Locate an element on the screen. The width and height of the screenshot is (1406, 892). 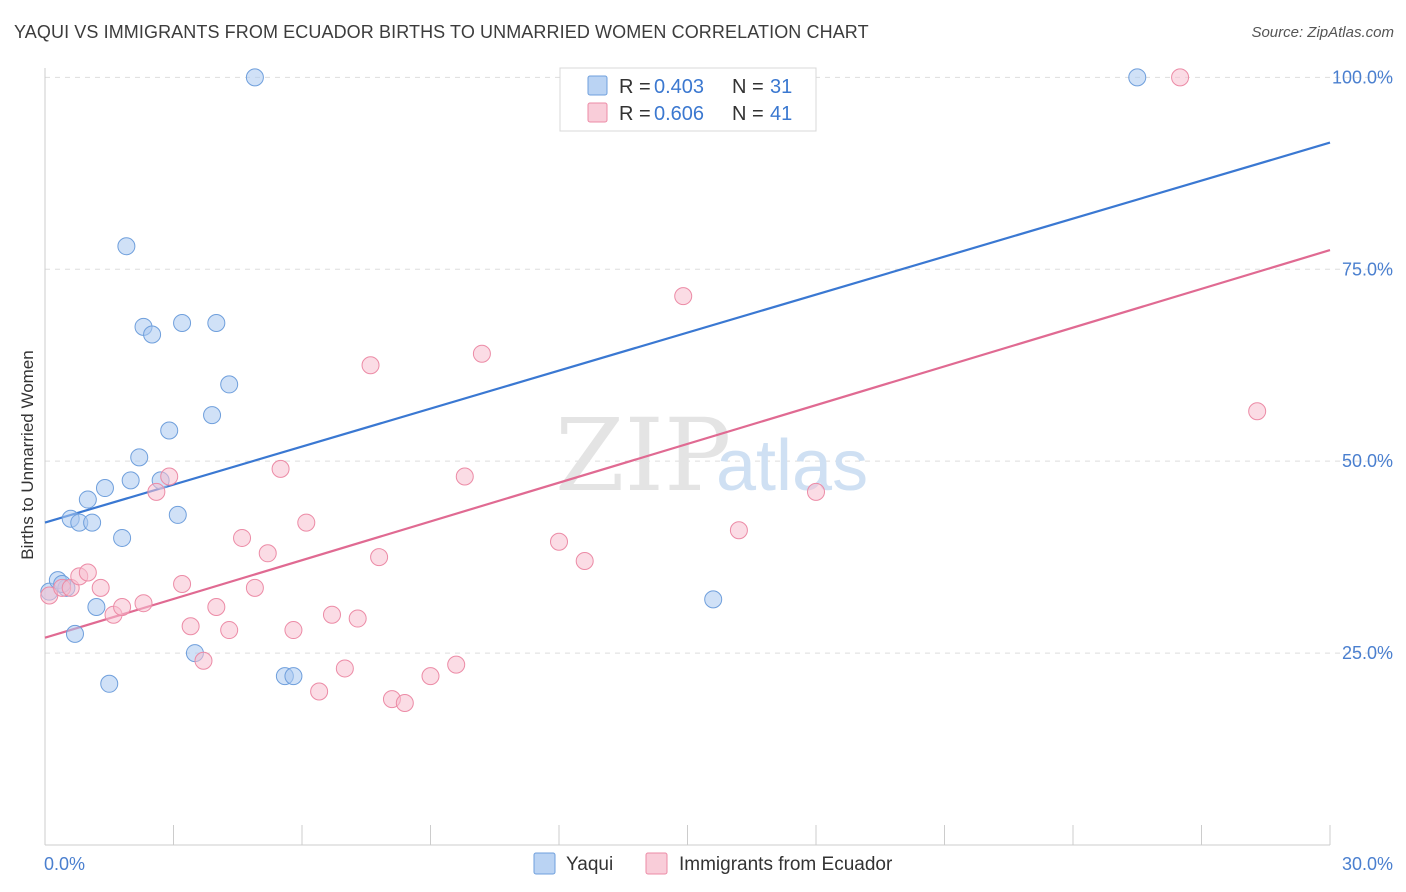
legend-r-value: 0.606 is located at coordinates (679, 114).